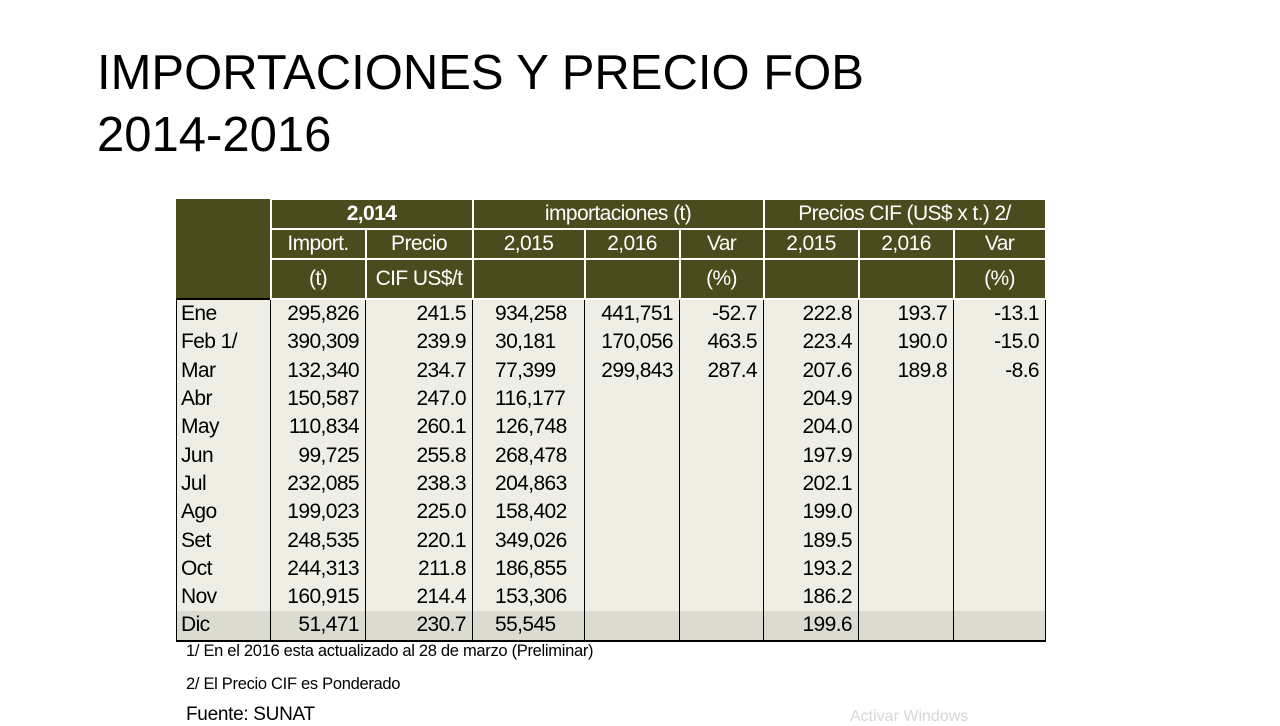 The height and width of the screenshot is (726, 1280). I want to click on table-row: Set 248,535 220.1 349,026 189.5, so click(611, 540).